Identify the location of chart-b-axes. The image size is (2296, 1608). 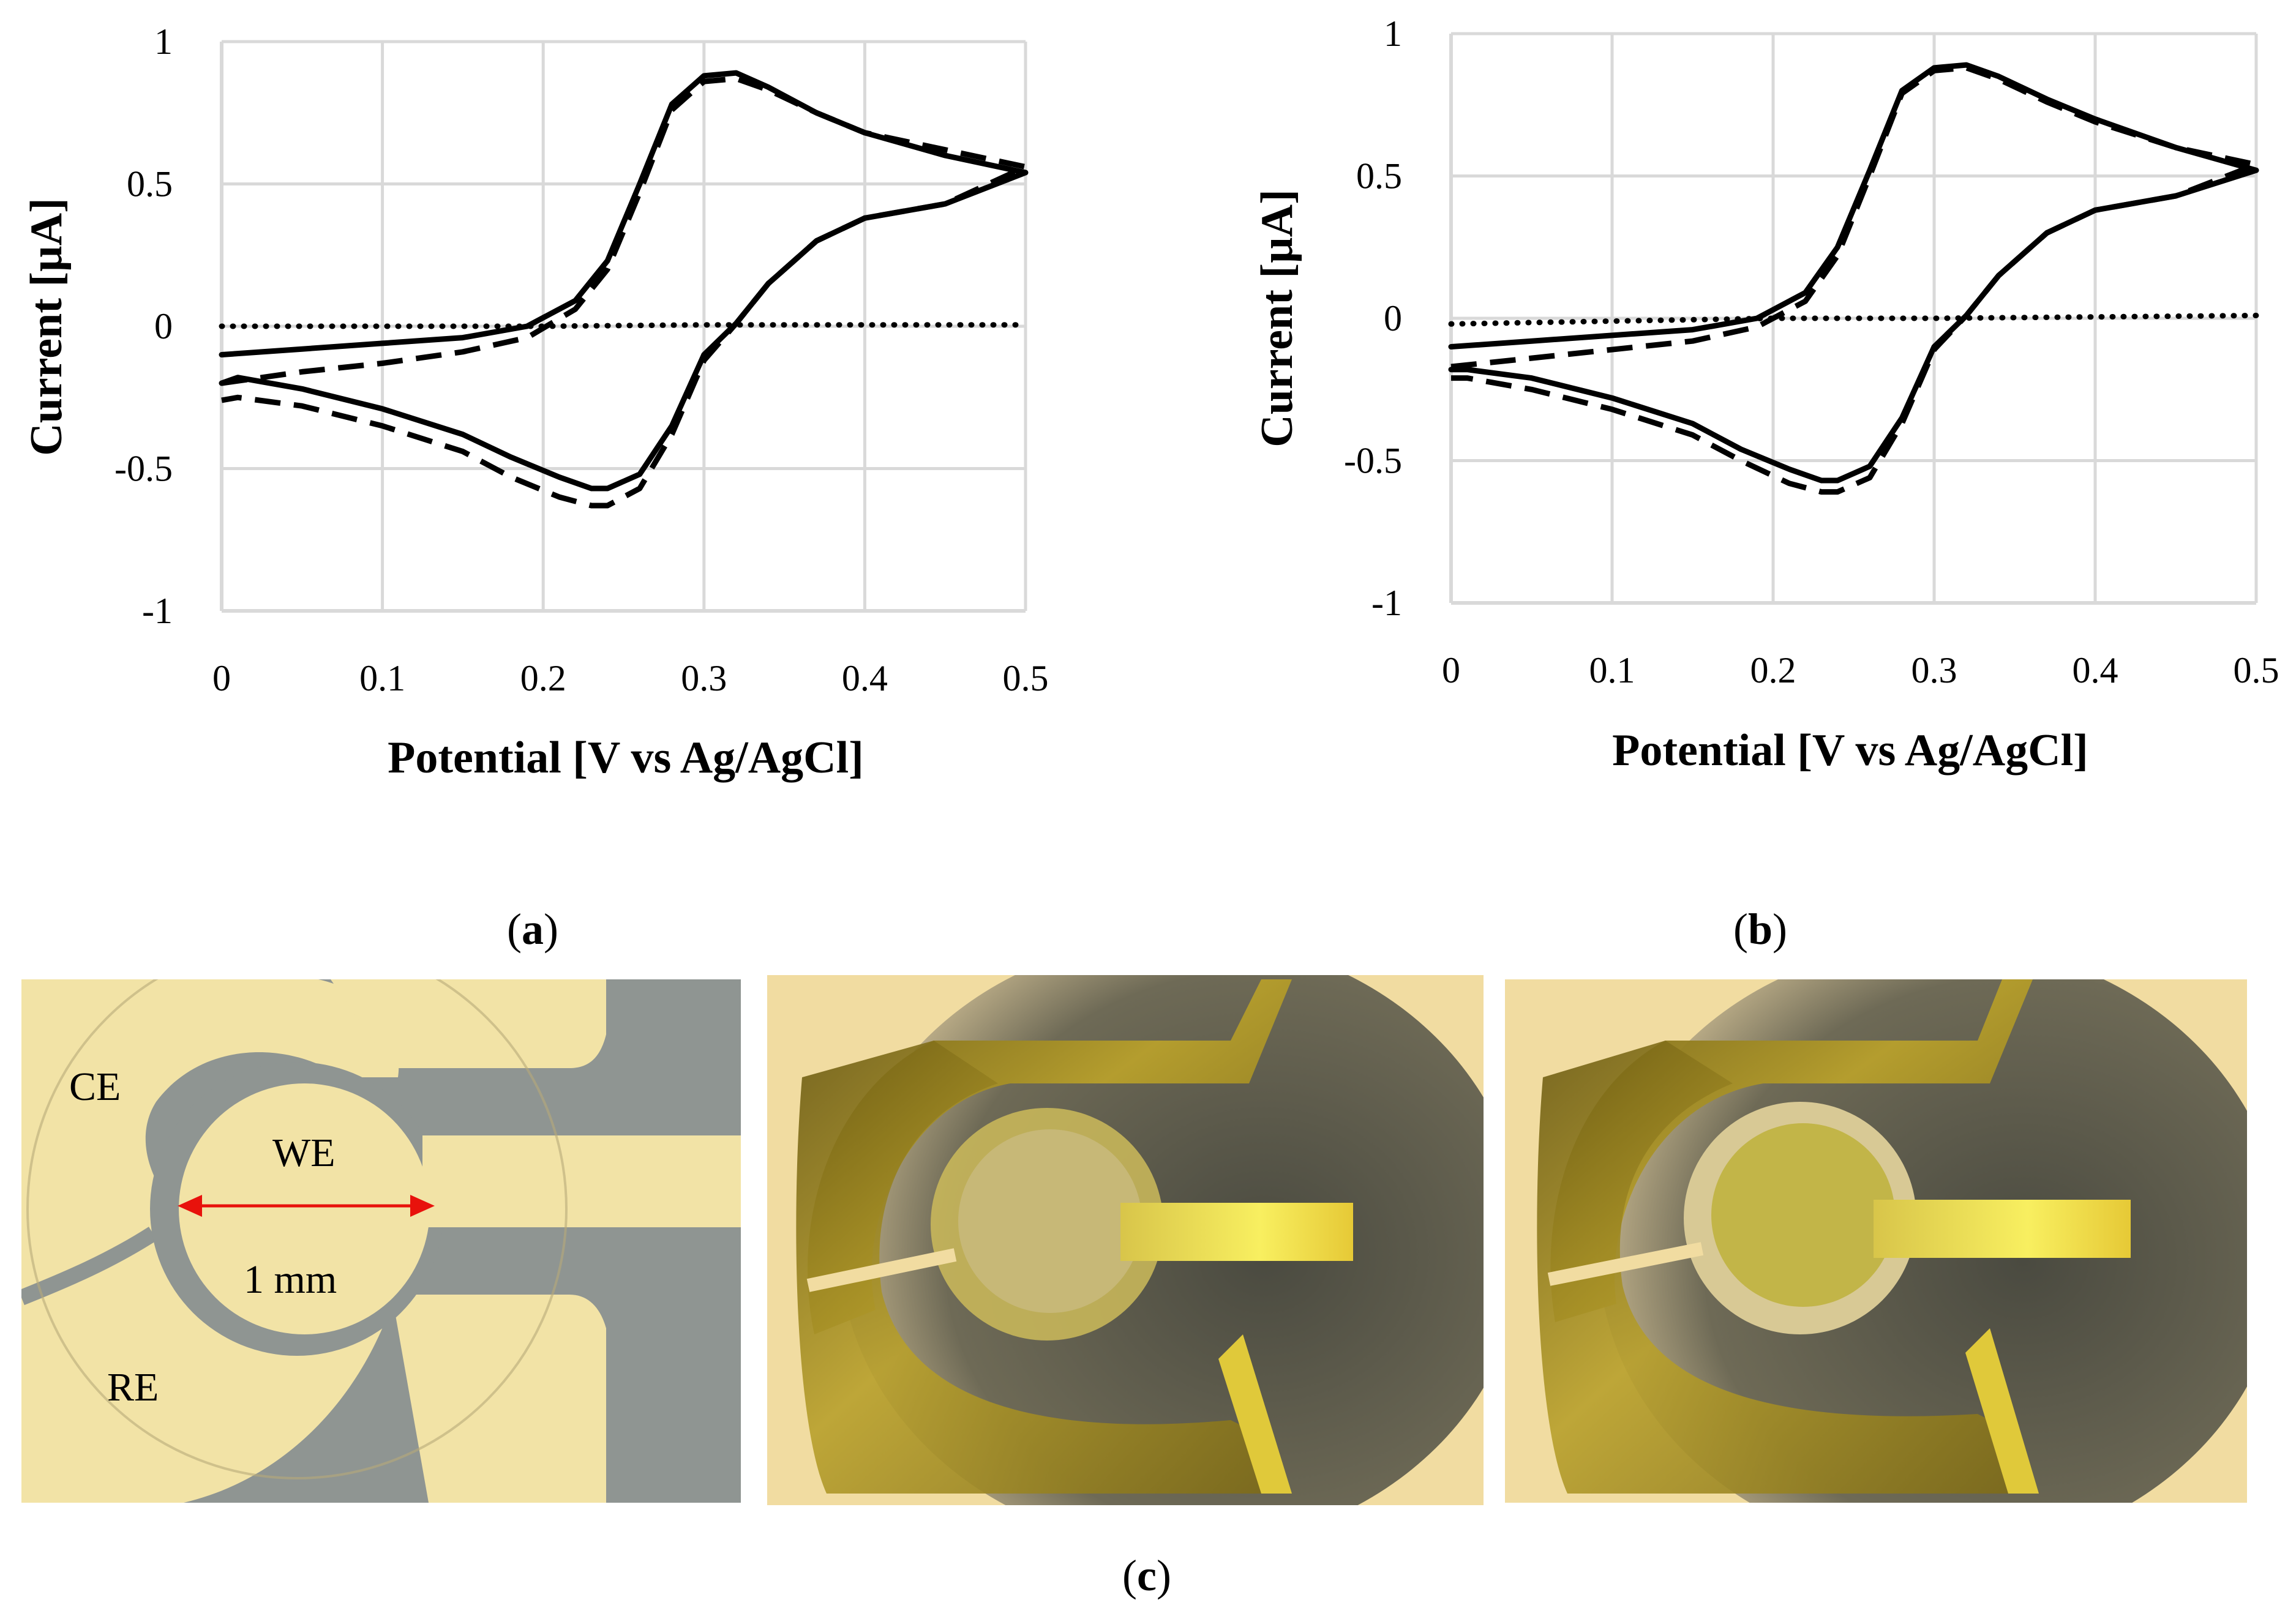
(1852, 319).